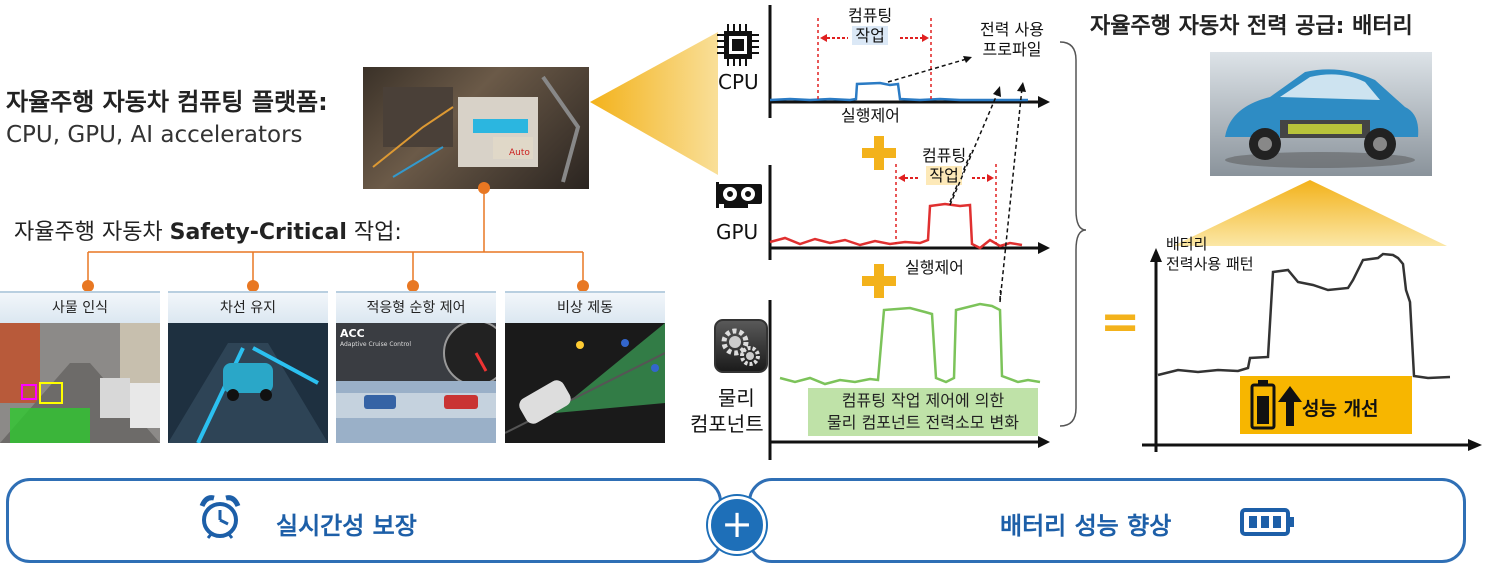 The height and width of the screenshot is (579, 1500). What do you see at coordinates (910, 344) in the screenshot?
I see `physical-power-line` at bounding box center [910, 344].